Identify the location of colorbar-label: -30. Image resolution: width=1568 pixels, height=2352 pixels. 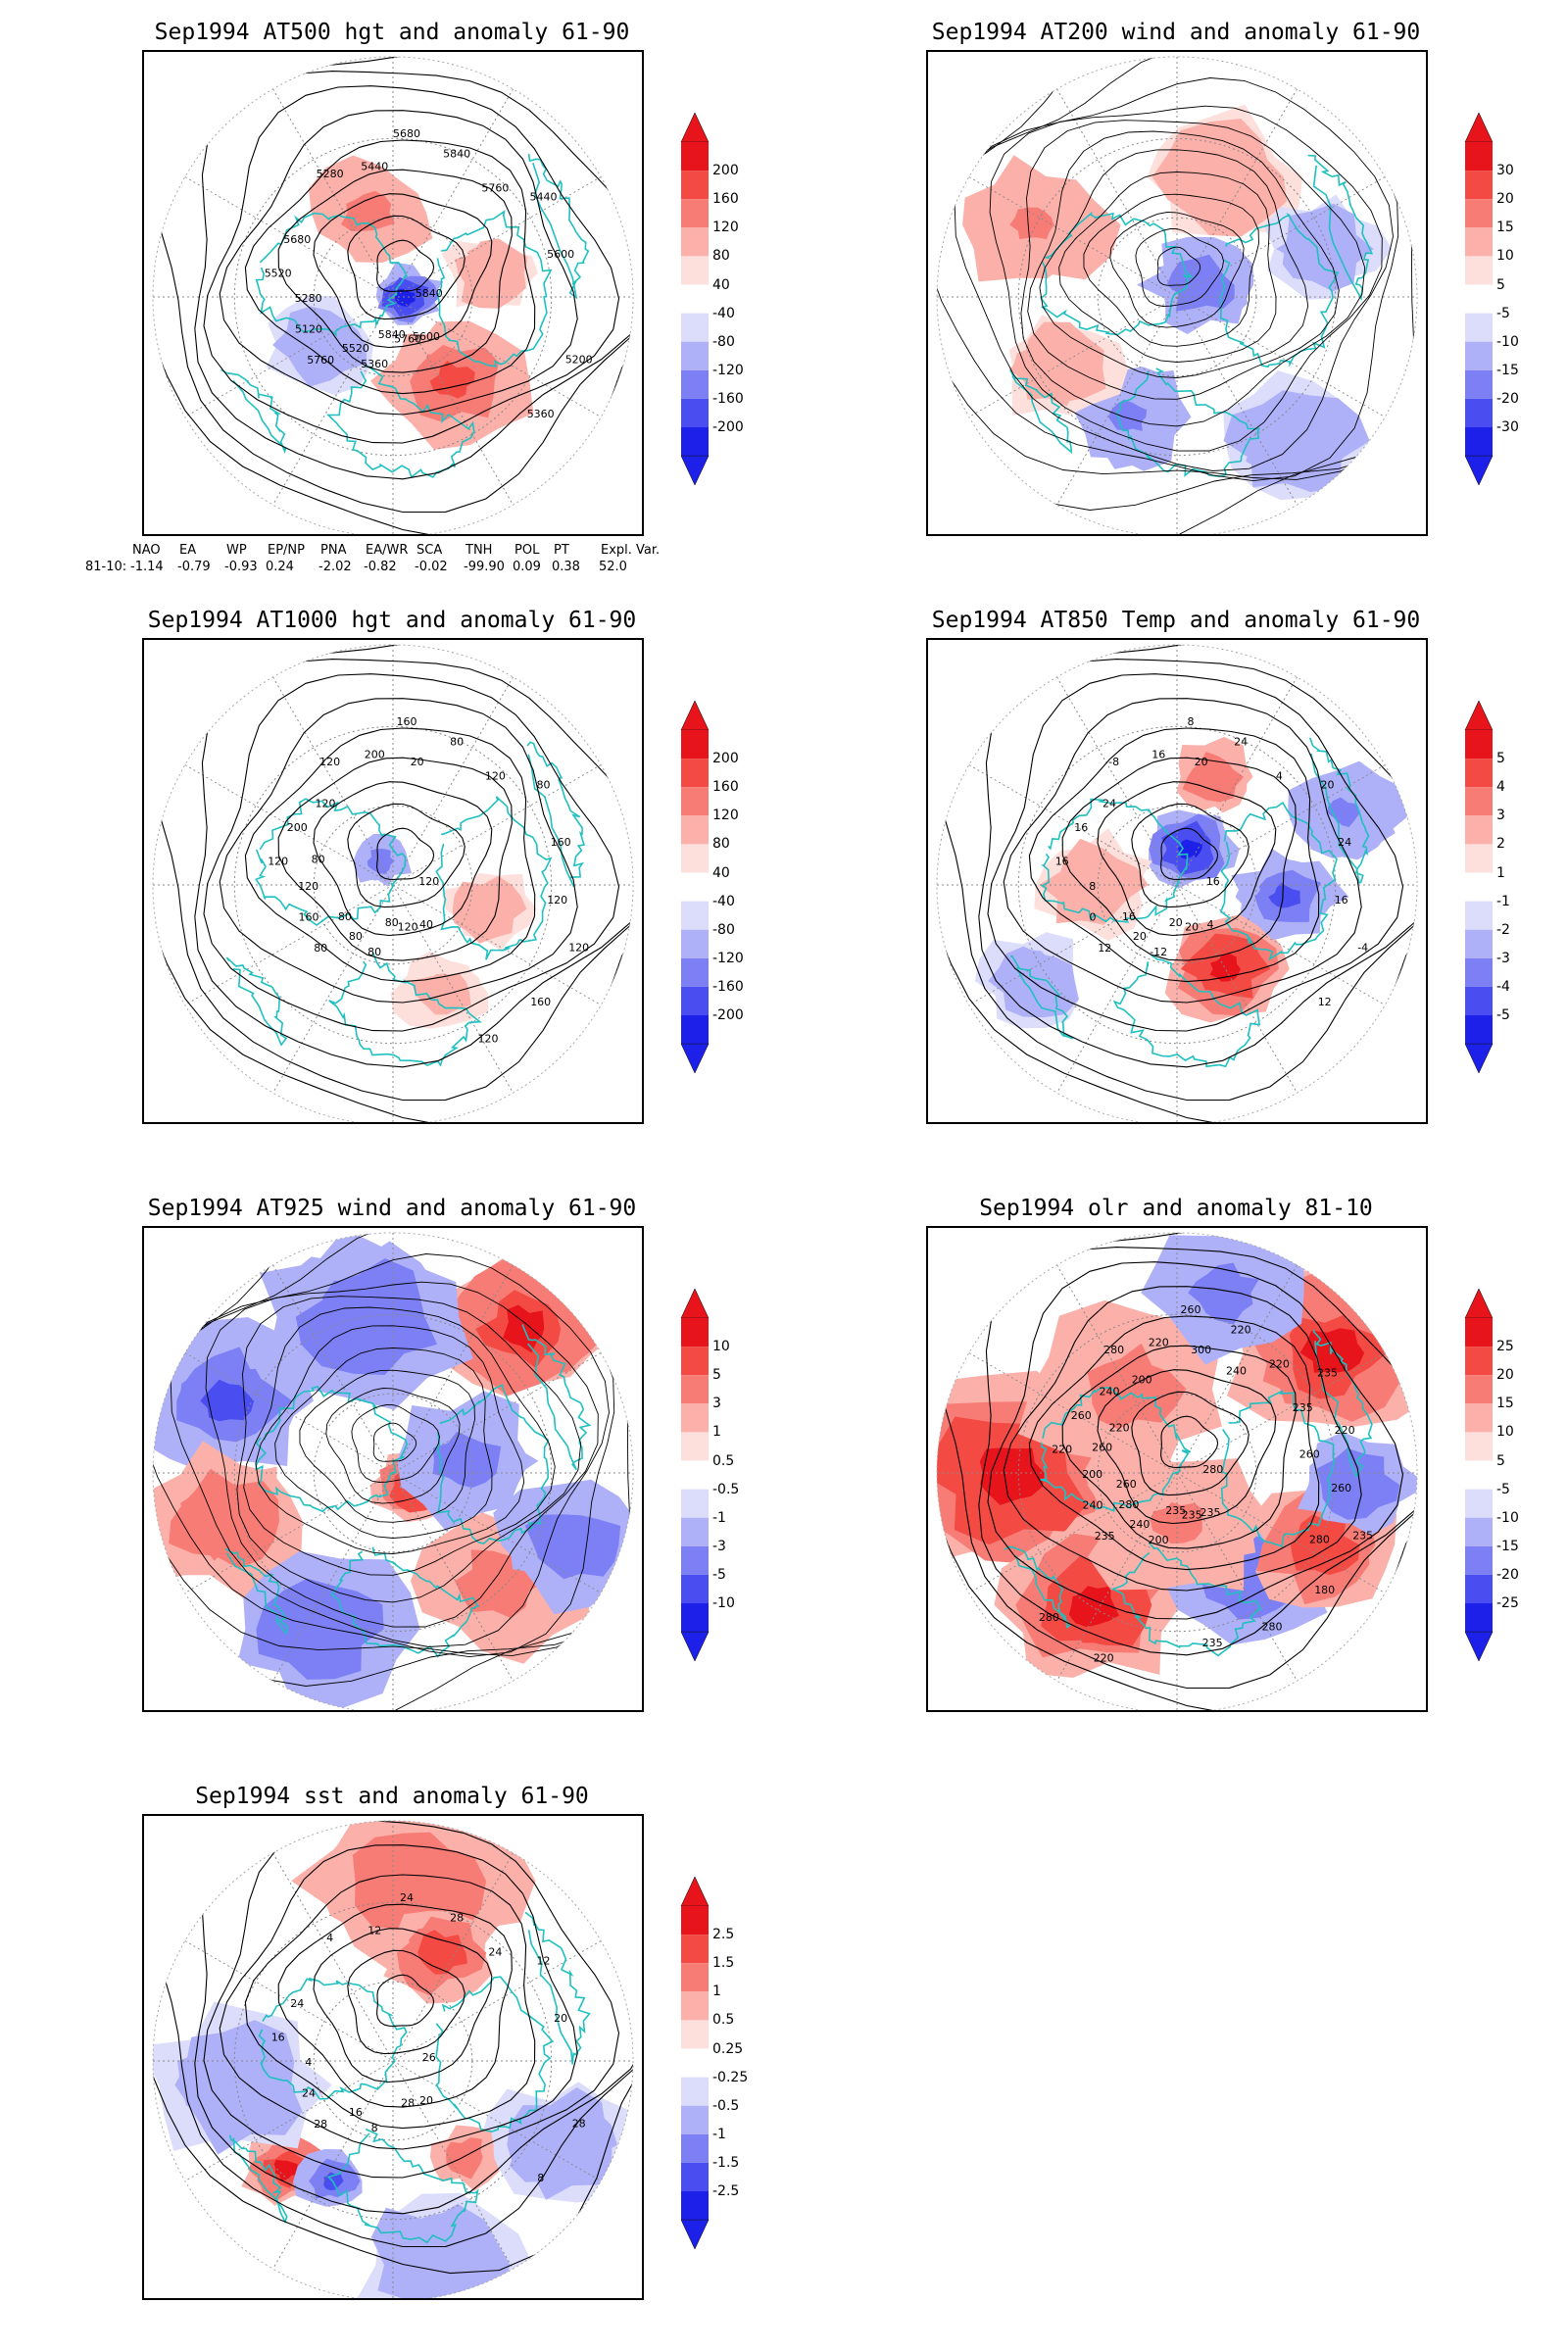
(1507, 427).